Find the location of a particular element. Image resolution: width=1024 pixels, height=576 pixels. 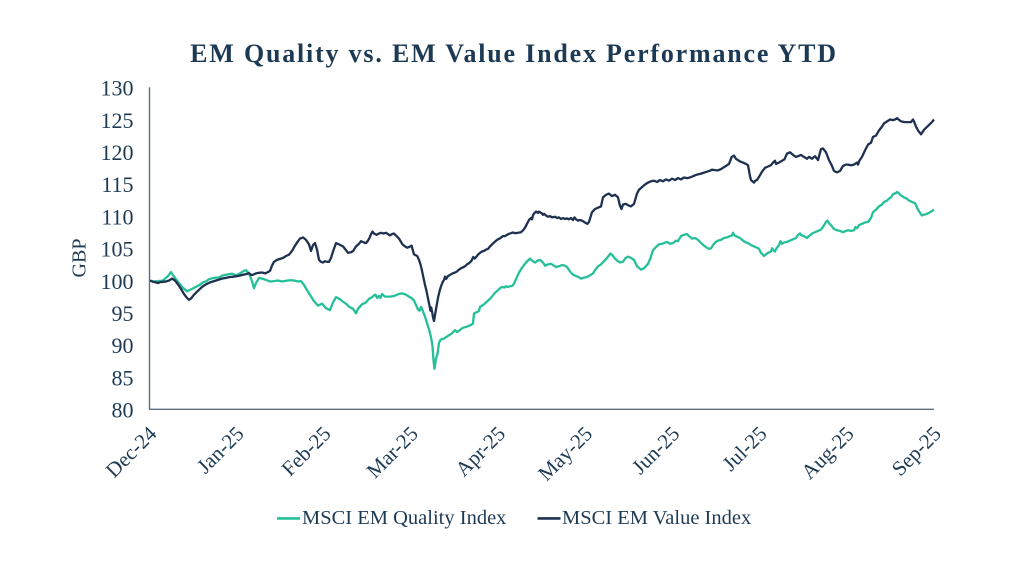

svg-text: MSCI EM Value Index is located at coordinates (656, 518).